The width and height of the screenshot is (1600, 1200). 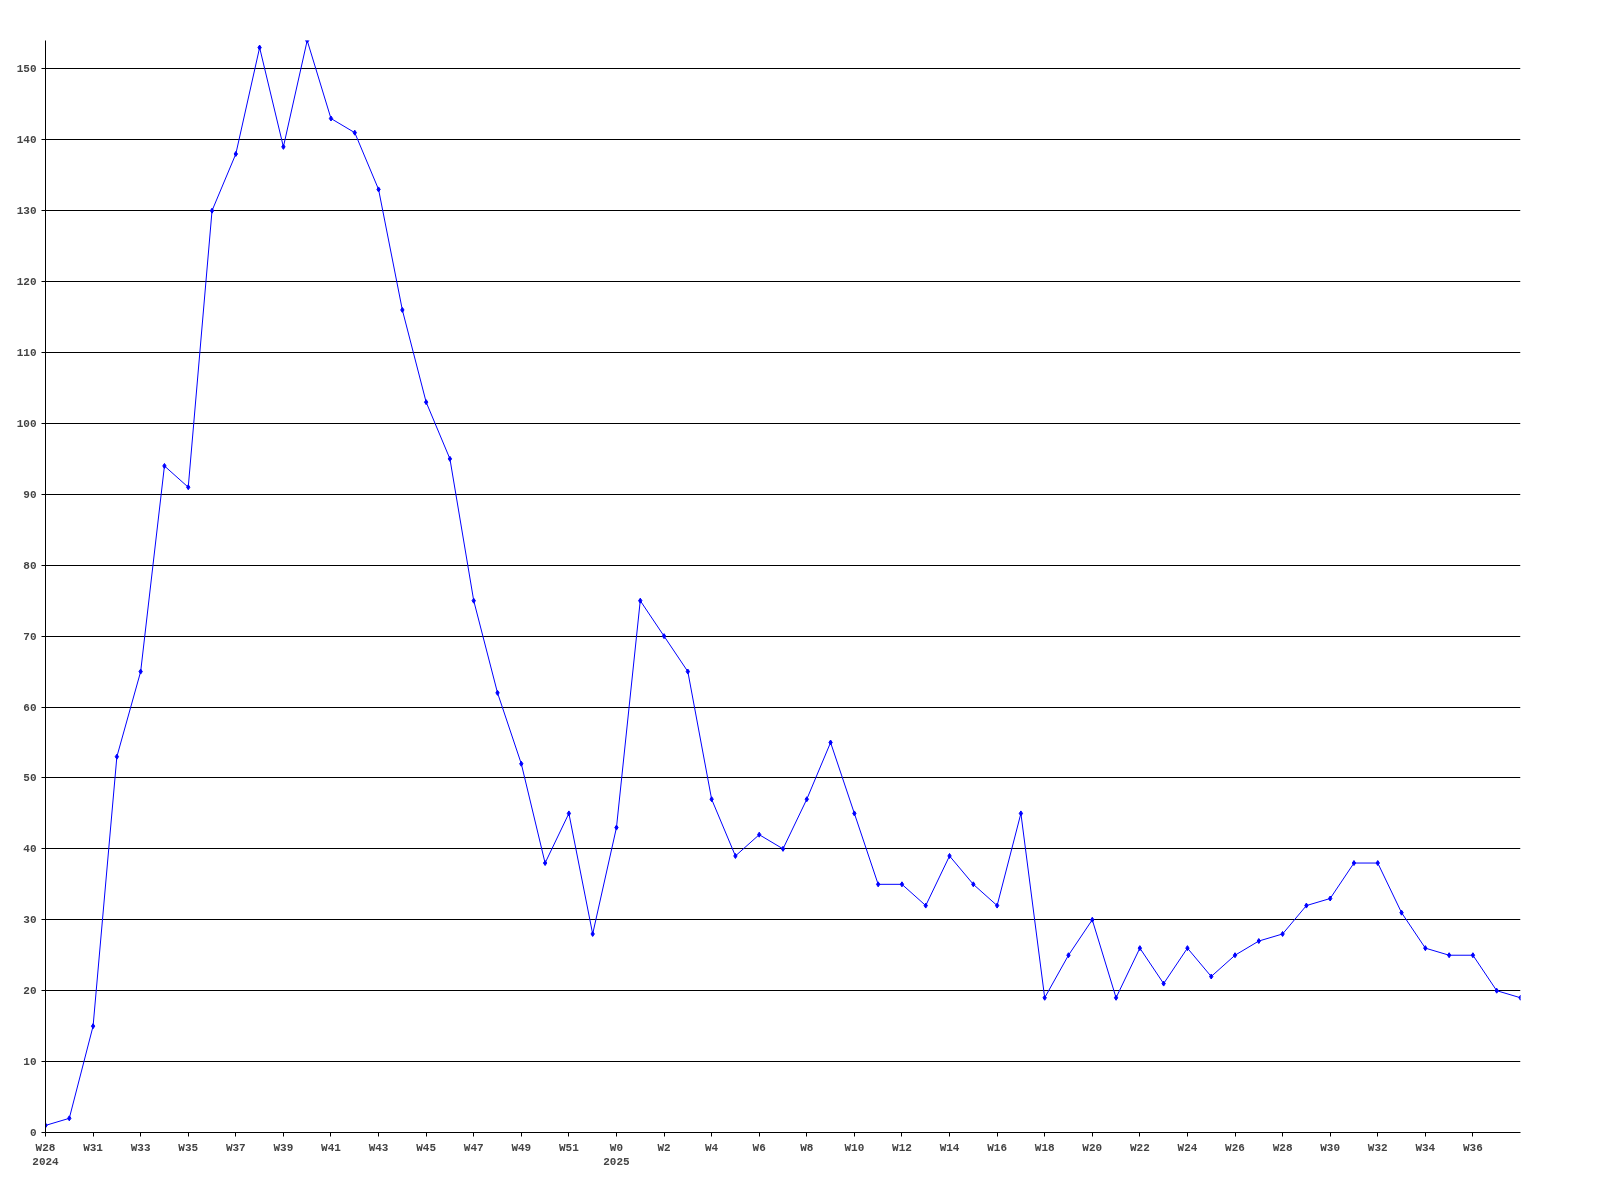 I want to click on x-tick-label: W43, so click(x=378, y=1147).